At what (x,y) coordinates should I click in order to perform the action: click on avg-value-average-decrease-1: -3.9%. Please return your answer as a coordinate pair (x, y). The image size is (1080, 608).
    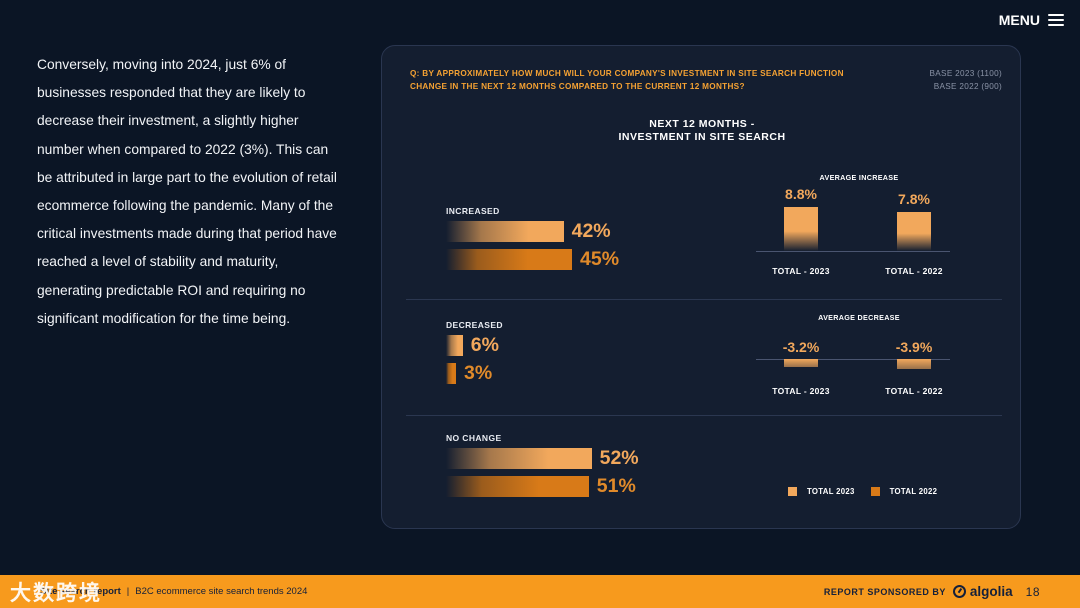
    Looking at the image, I should click on (914, 347).